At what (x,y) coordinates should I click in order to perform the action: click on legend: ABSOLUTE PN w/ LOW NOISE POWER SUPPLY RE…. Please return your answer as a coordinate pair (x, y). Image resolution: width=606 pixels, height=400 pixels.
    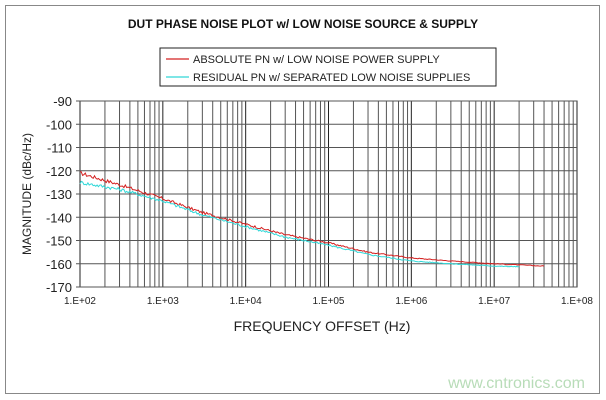
    Looking at the image, I should click on (328, 67).